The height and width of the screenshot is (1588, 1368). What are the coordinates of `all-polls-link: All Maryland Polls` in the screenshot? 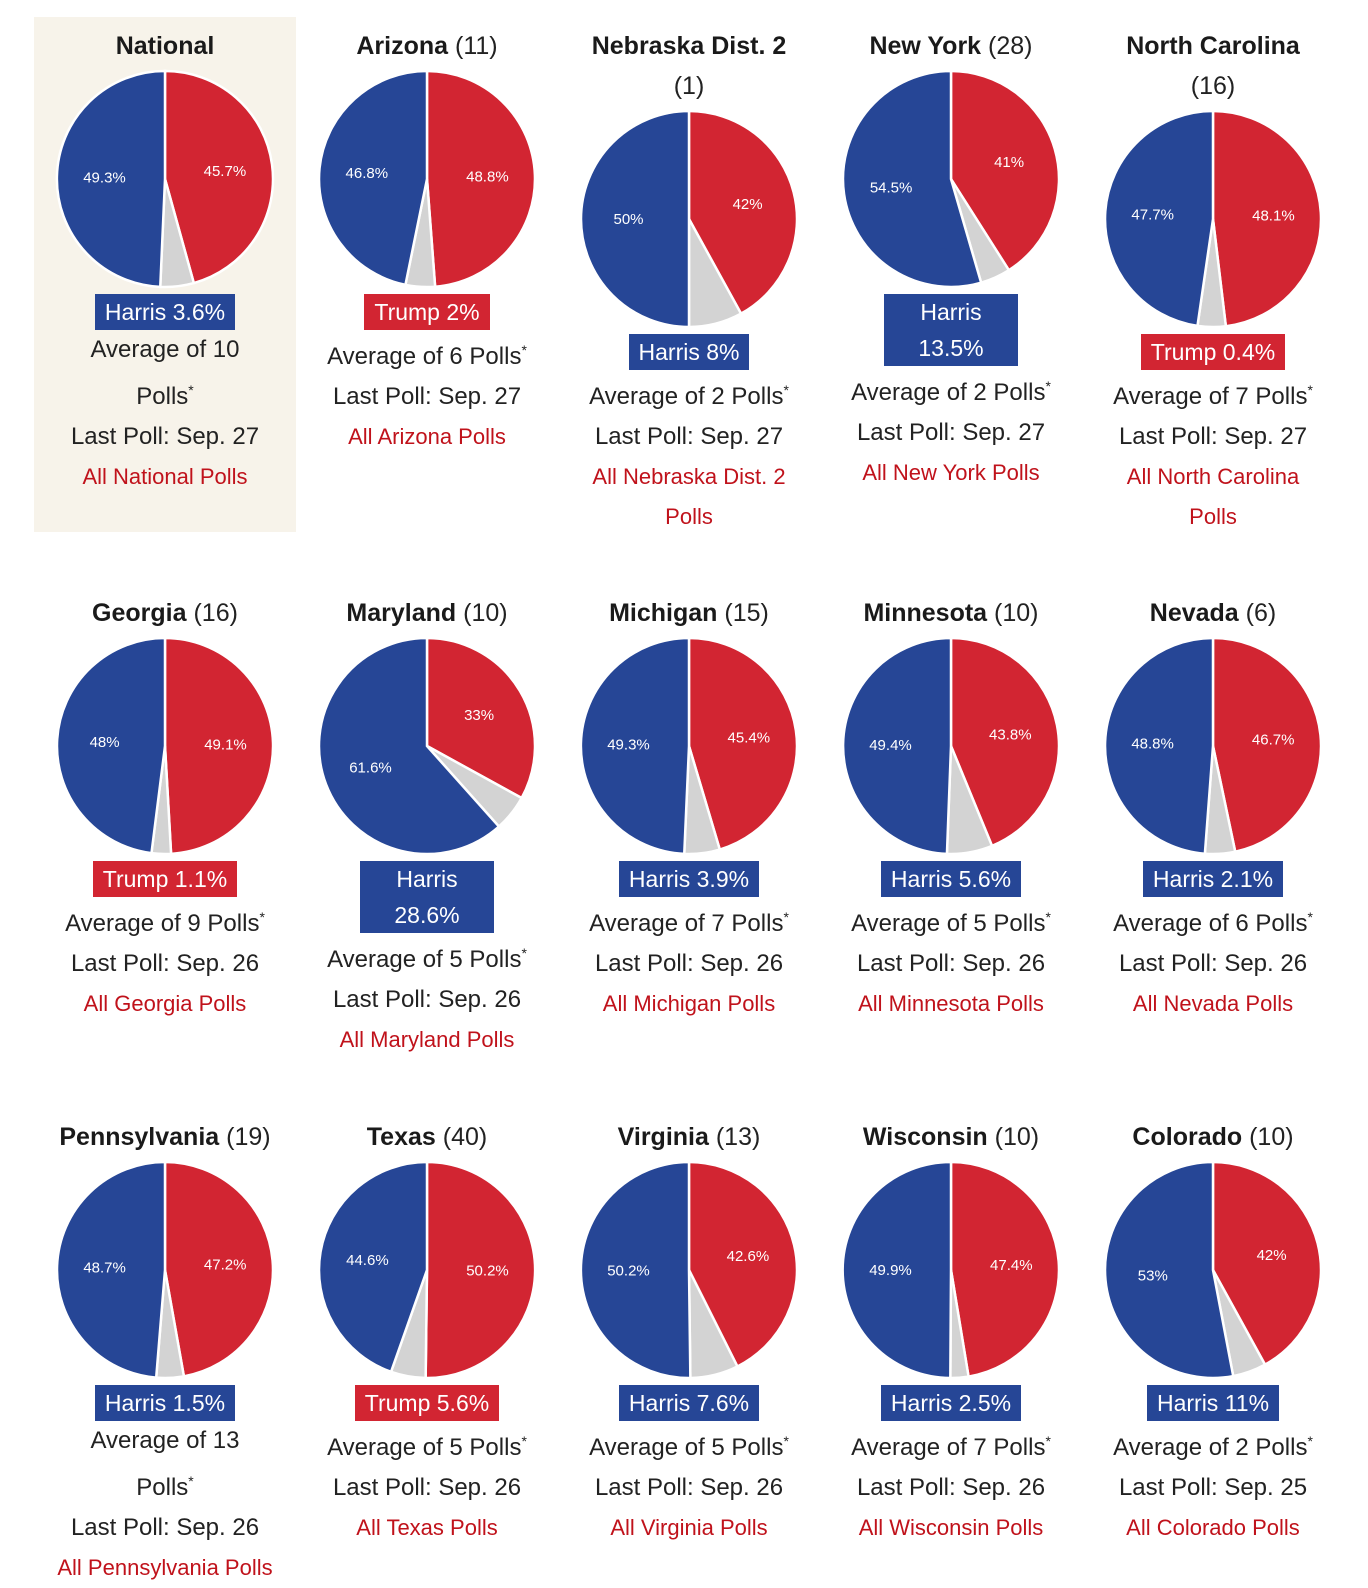 It's located at (427, 1039).